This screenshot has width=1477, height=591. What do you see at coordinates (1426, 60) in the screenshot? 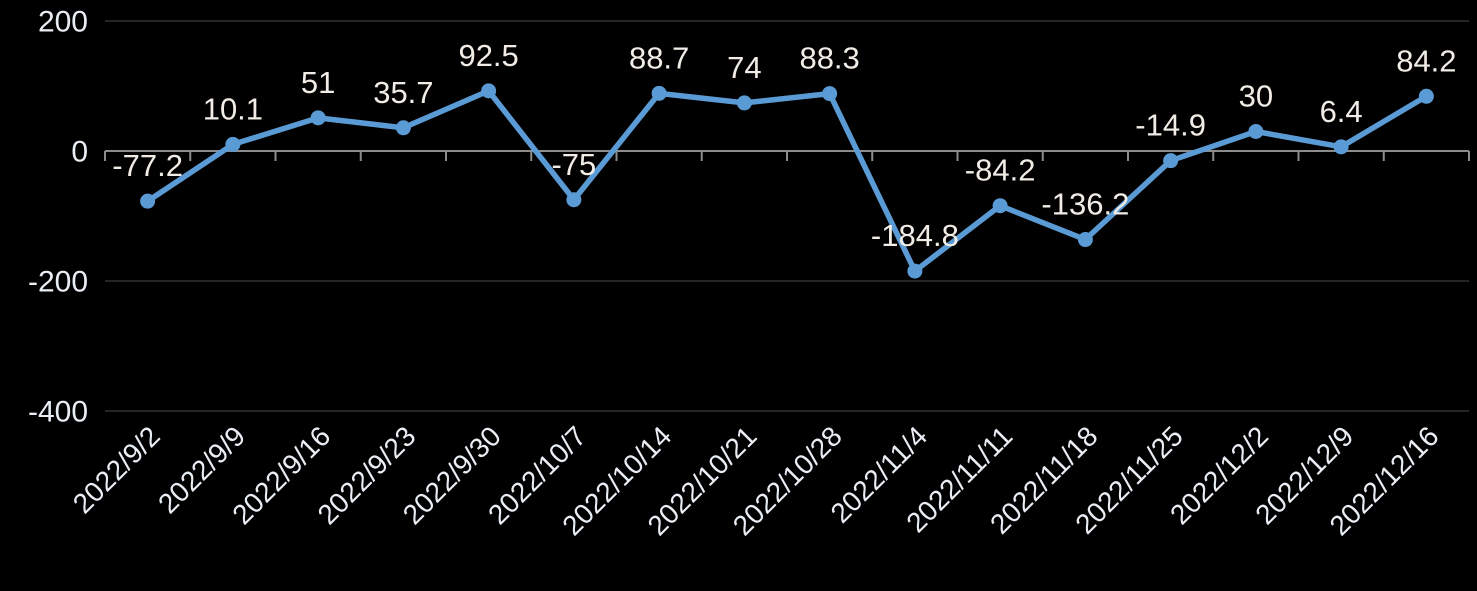
I see `data-label: 84.2` at bounding box center [1426, 60].